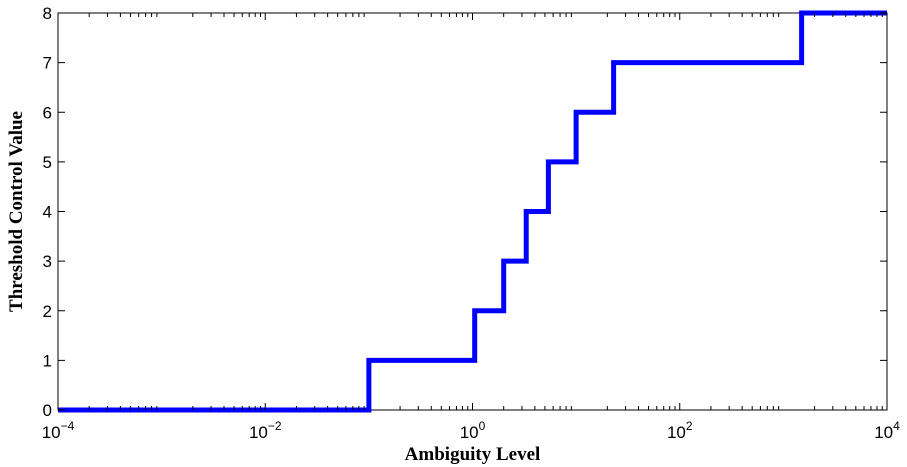 The image size is (907, 467). I want to click on y-tick-label: 2, so click(47, 311).